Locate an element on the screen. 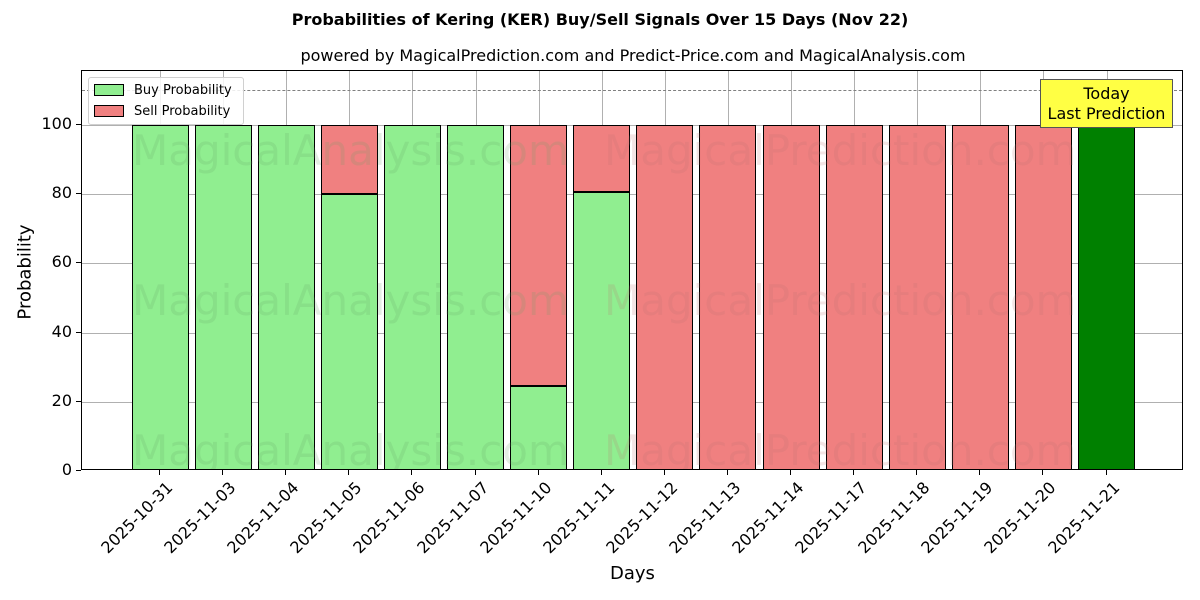 The width and height of the screenshot is (1200, 600). buy-swatch-icon is located at coordinates (109, 90).